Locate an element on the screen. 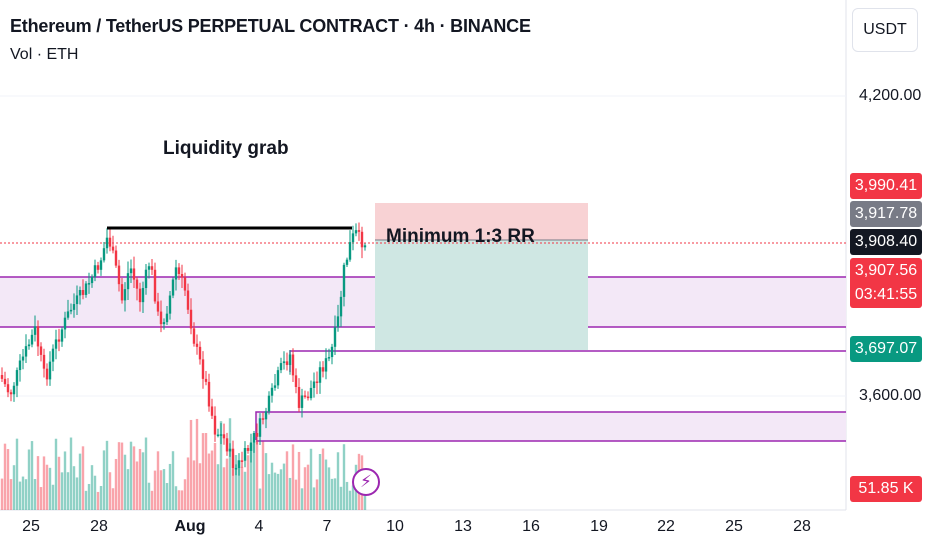 The width and height of the screenshot is (932, 550). time-label: 25 is located at coordinates (734, 526).